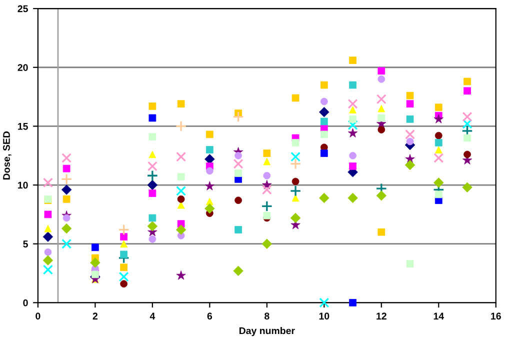 The height and width of the screenshot is (342, 506). Describe the element at coordinates (95, 316) in the screenshot. I see `x-tick-label: 2` at that location.